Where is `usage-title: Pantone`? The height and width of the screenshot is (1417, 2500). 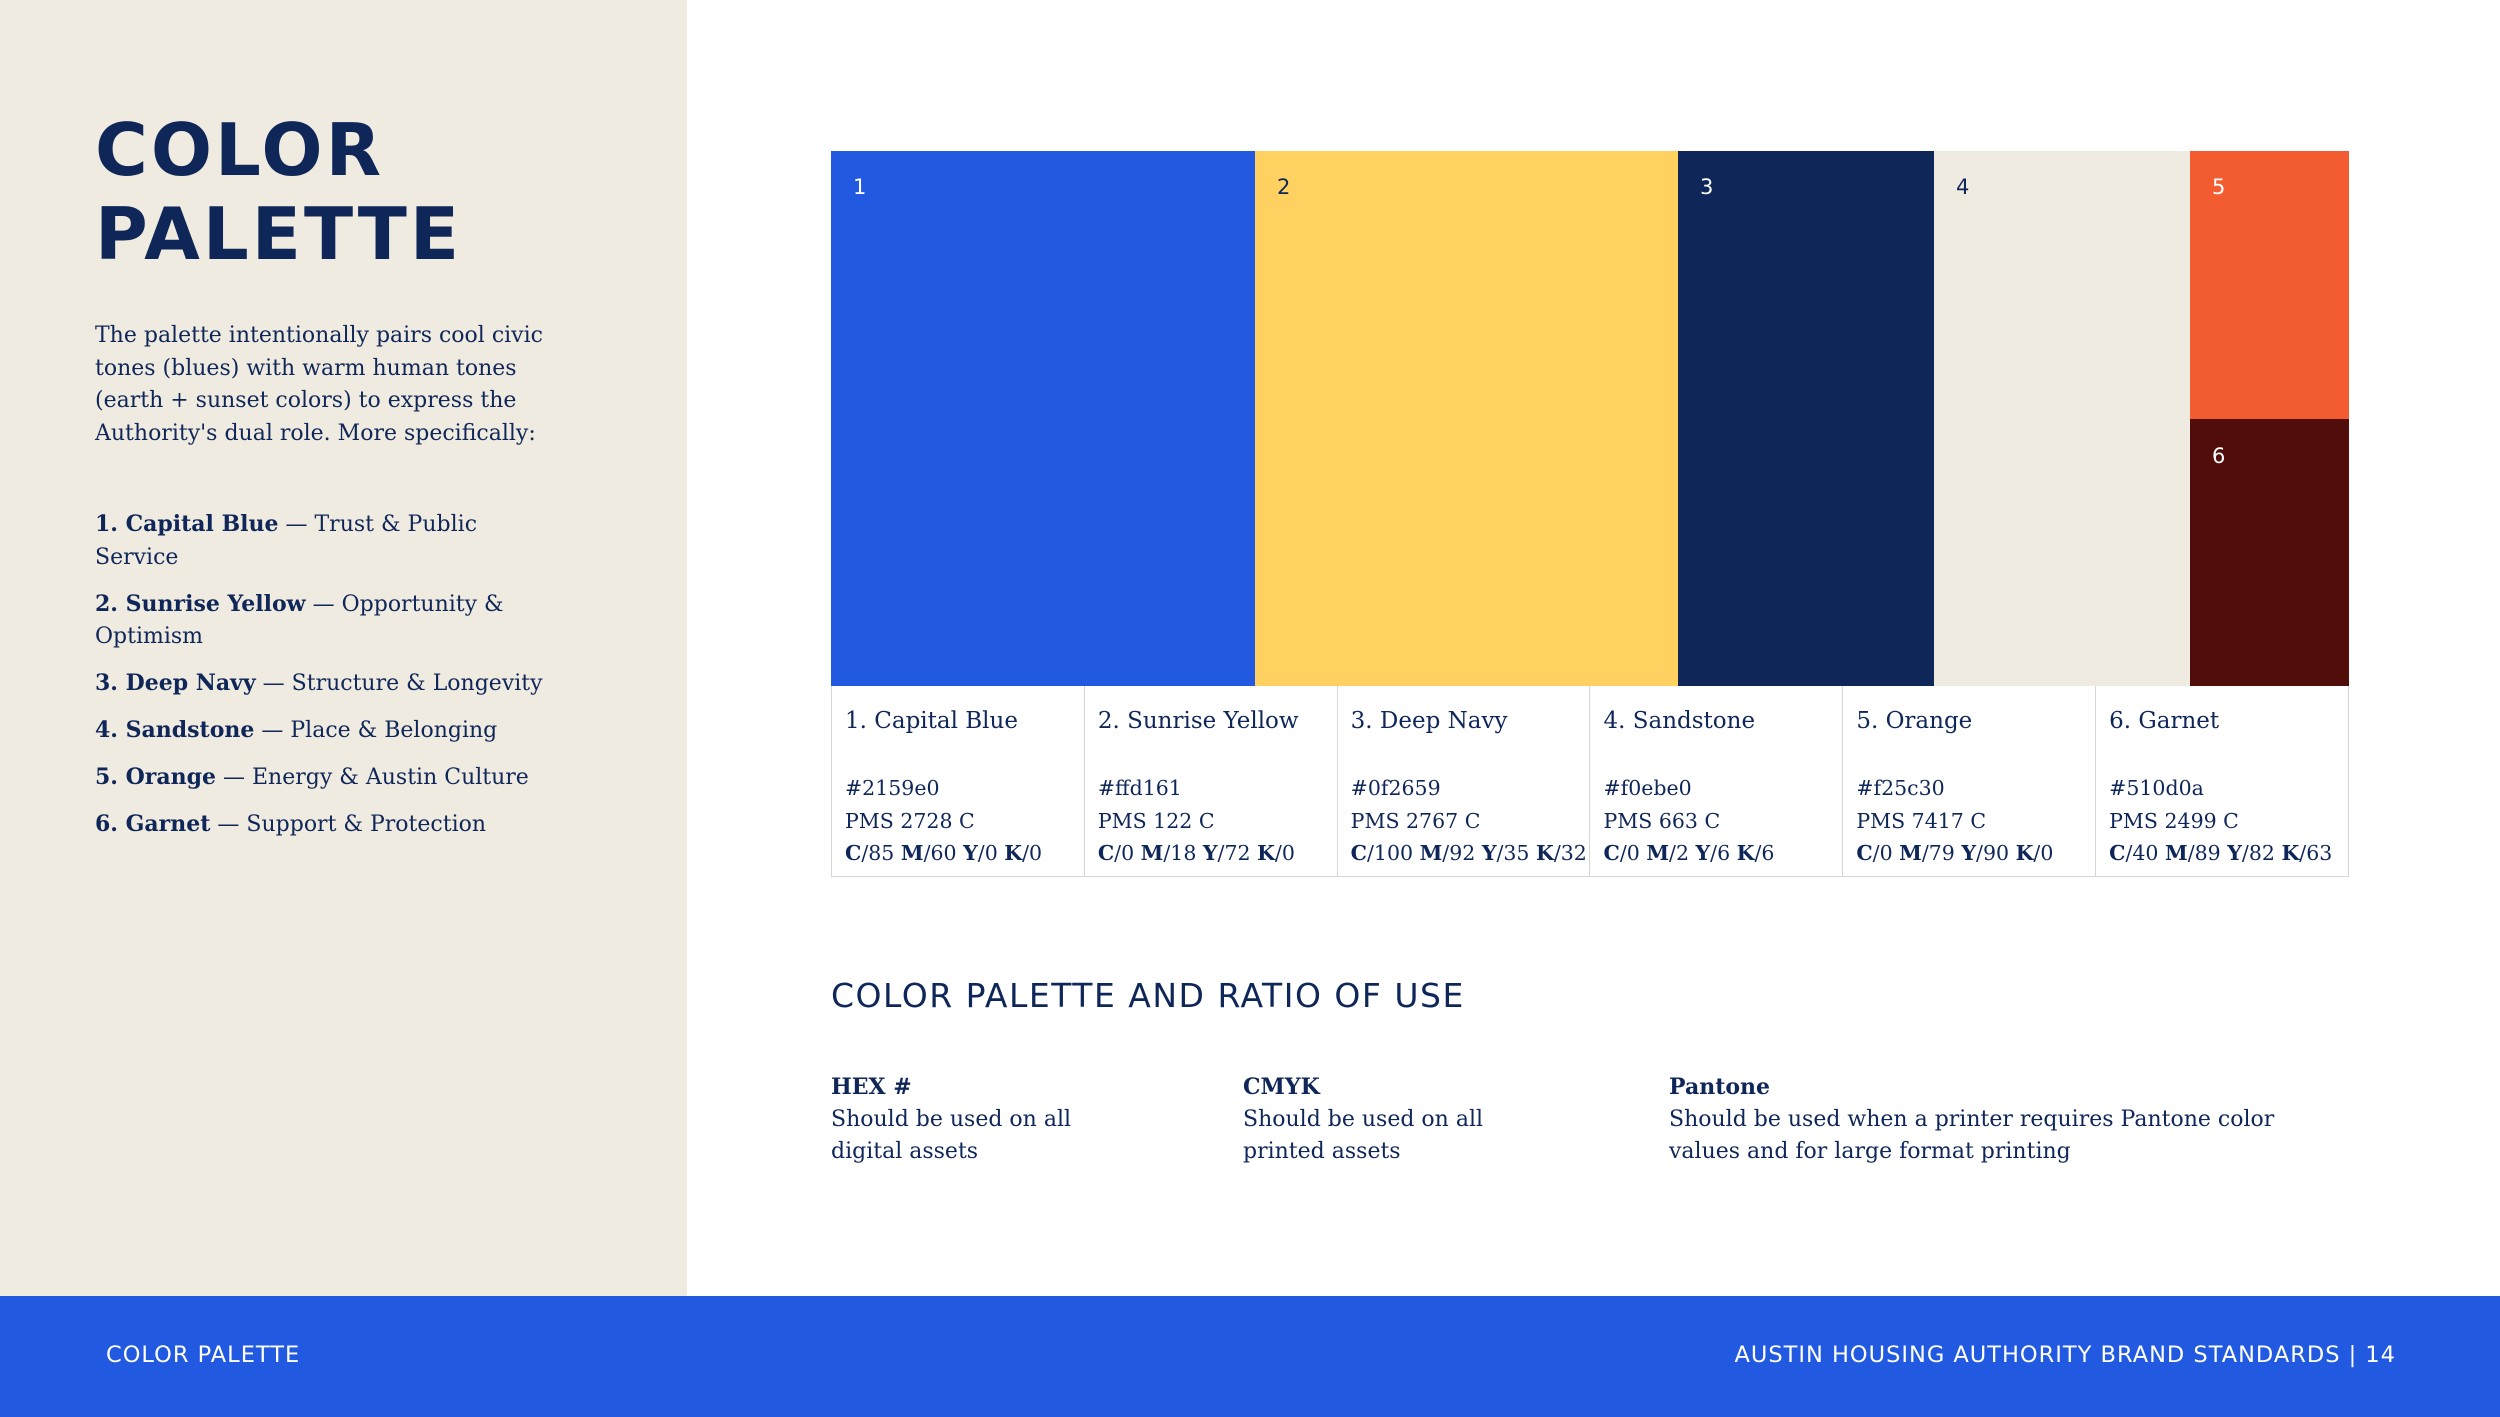
usage-title: Pantone is located at coordinates (1720, 1087).